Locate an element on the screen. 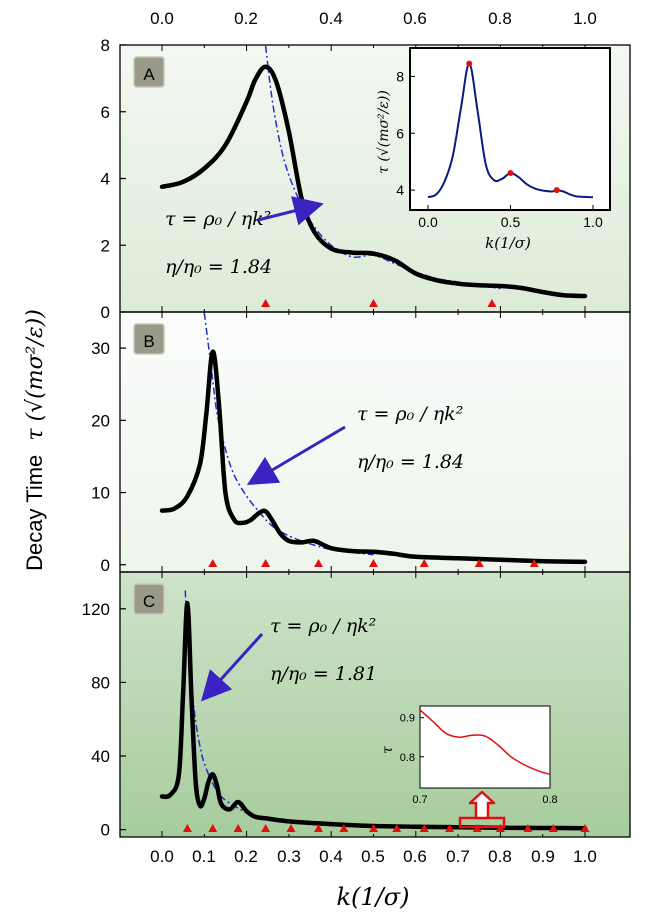  y-tick-label: 2 is located at coordinates (105, 245).